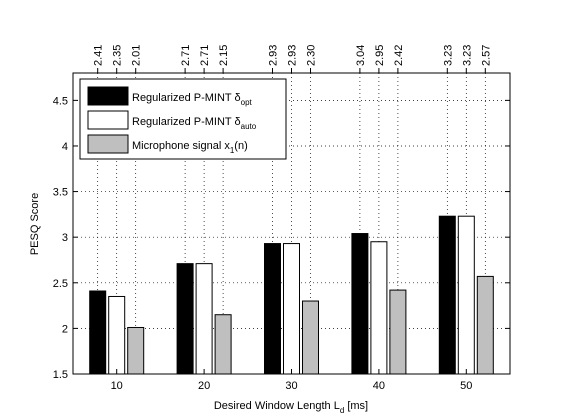  What do you see at coordinates (186, 98) in the screenshot?
I see `legend-label-opt-main: Regularized P-MINT δ` at bounding box center [186, 98].